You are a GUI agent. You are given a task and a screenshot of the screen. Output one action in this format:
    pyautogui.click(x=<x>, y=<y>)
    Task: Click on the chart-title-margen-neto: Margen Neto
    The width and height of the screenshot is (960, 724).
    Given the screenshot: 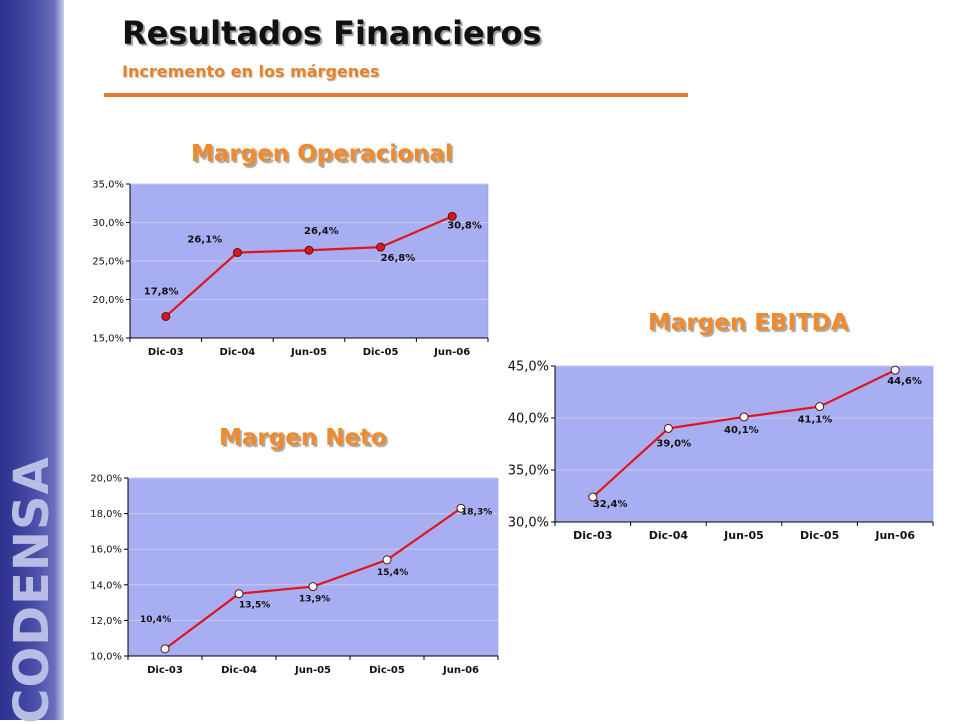 What is the action you would take?
    pyautogui.click(x=303, y=438)
    